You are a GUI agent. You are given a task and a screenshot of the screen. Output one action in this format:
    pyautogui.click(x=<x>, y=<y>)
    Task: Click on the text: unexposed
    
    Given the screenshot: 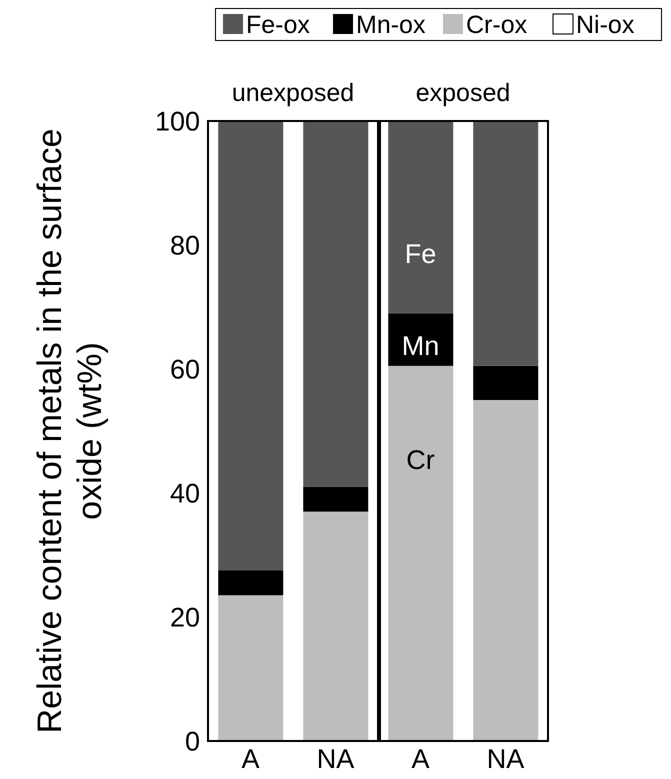 What is the action you would take?
    pyautogui.click(x=293, y=93)
    